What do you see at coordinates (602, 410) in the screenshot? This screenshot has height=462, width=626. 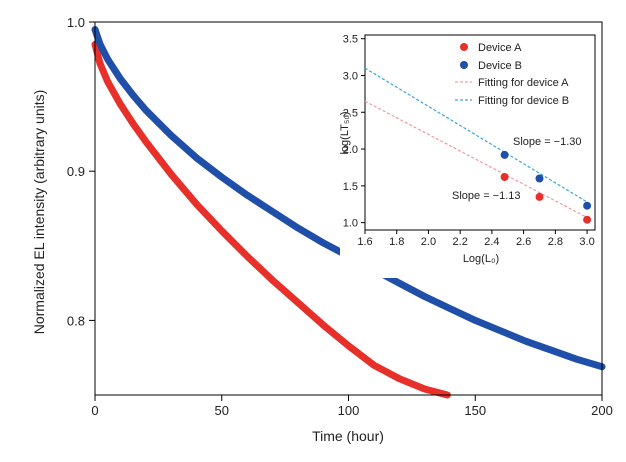 I see `main-x-tick-label: 200` at bounding box center [602, 410].